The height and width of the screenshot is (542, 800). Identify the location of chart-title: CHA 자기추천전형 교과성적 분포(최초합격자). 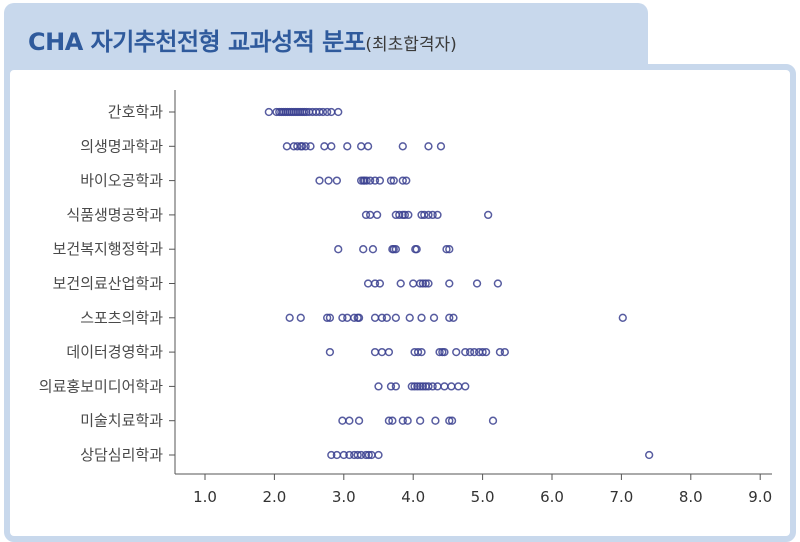
(242, 39).